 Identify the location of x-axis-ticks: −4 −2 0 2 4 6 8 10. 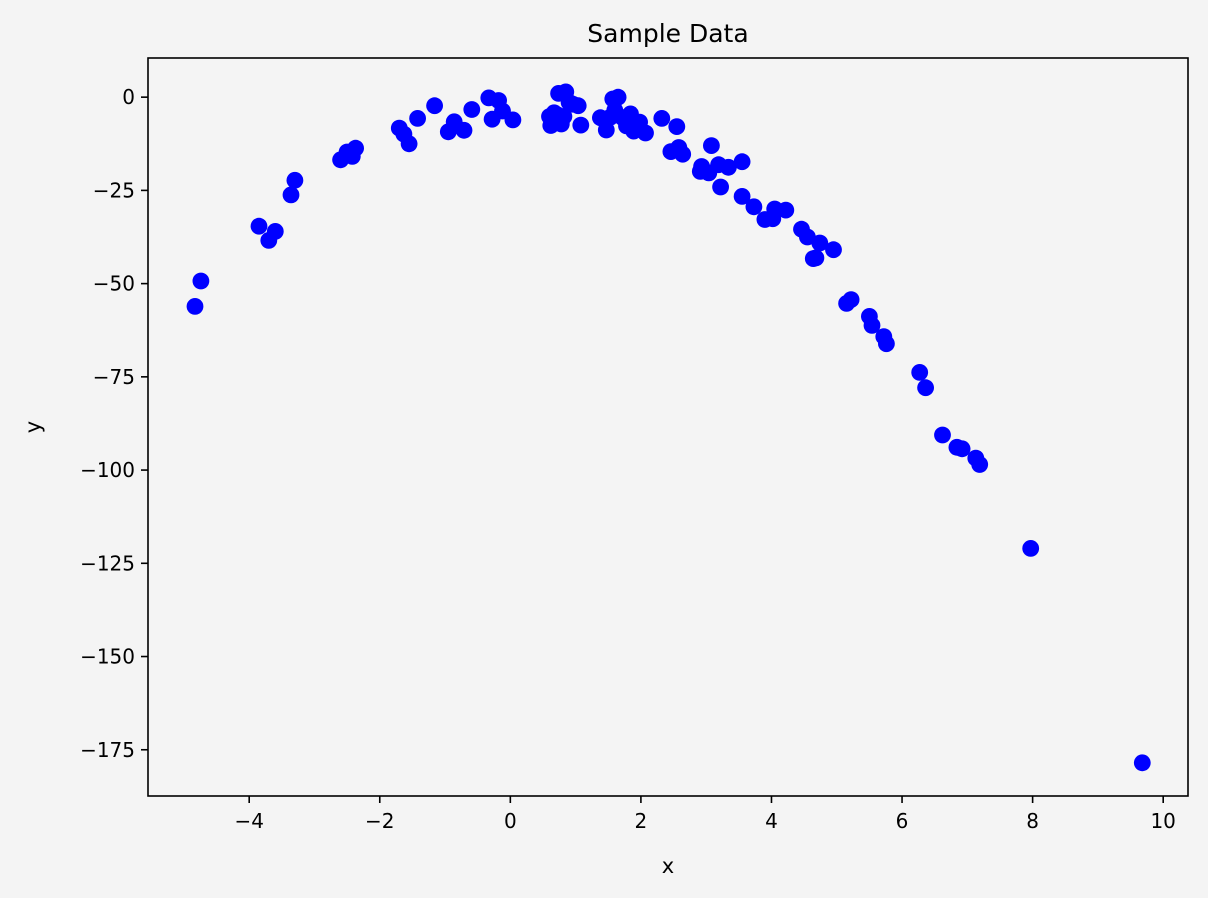
(705, 814).